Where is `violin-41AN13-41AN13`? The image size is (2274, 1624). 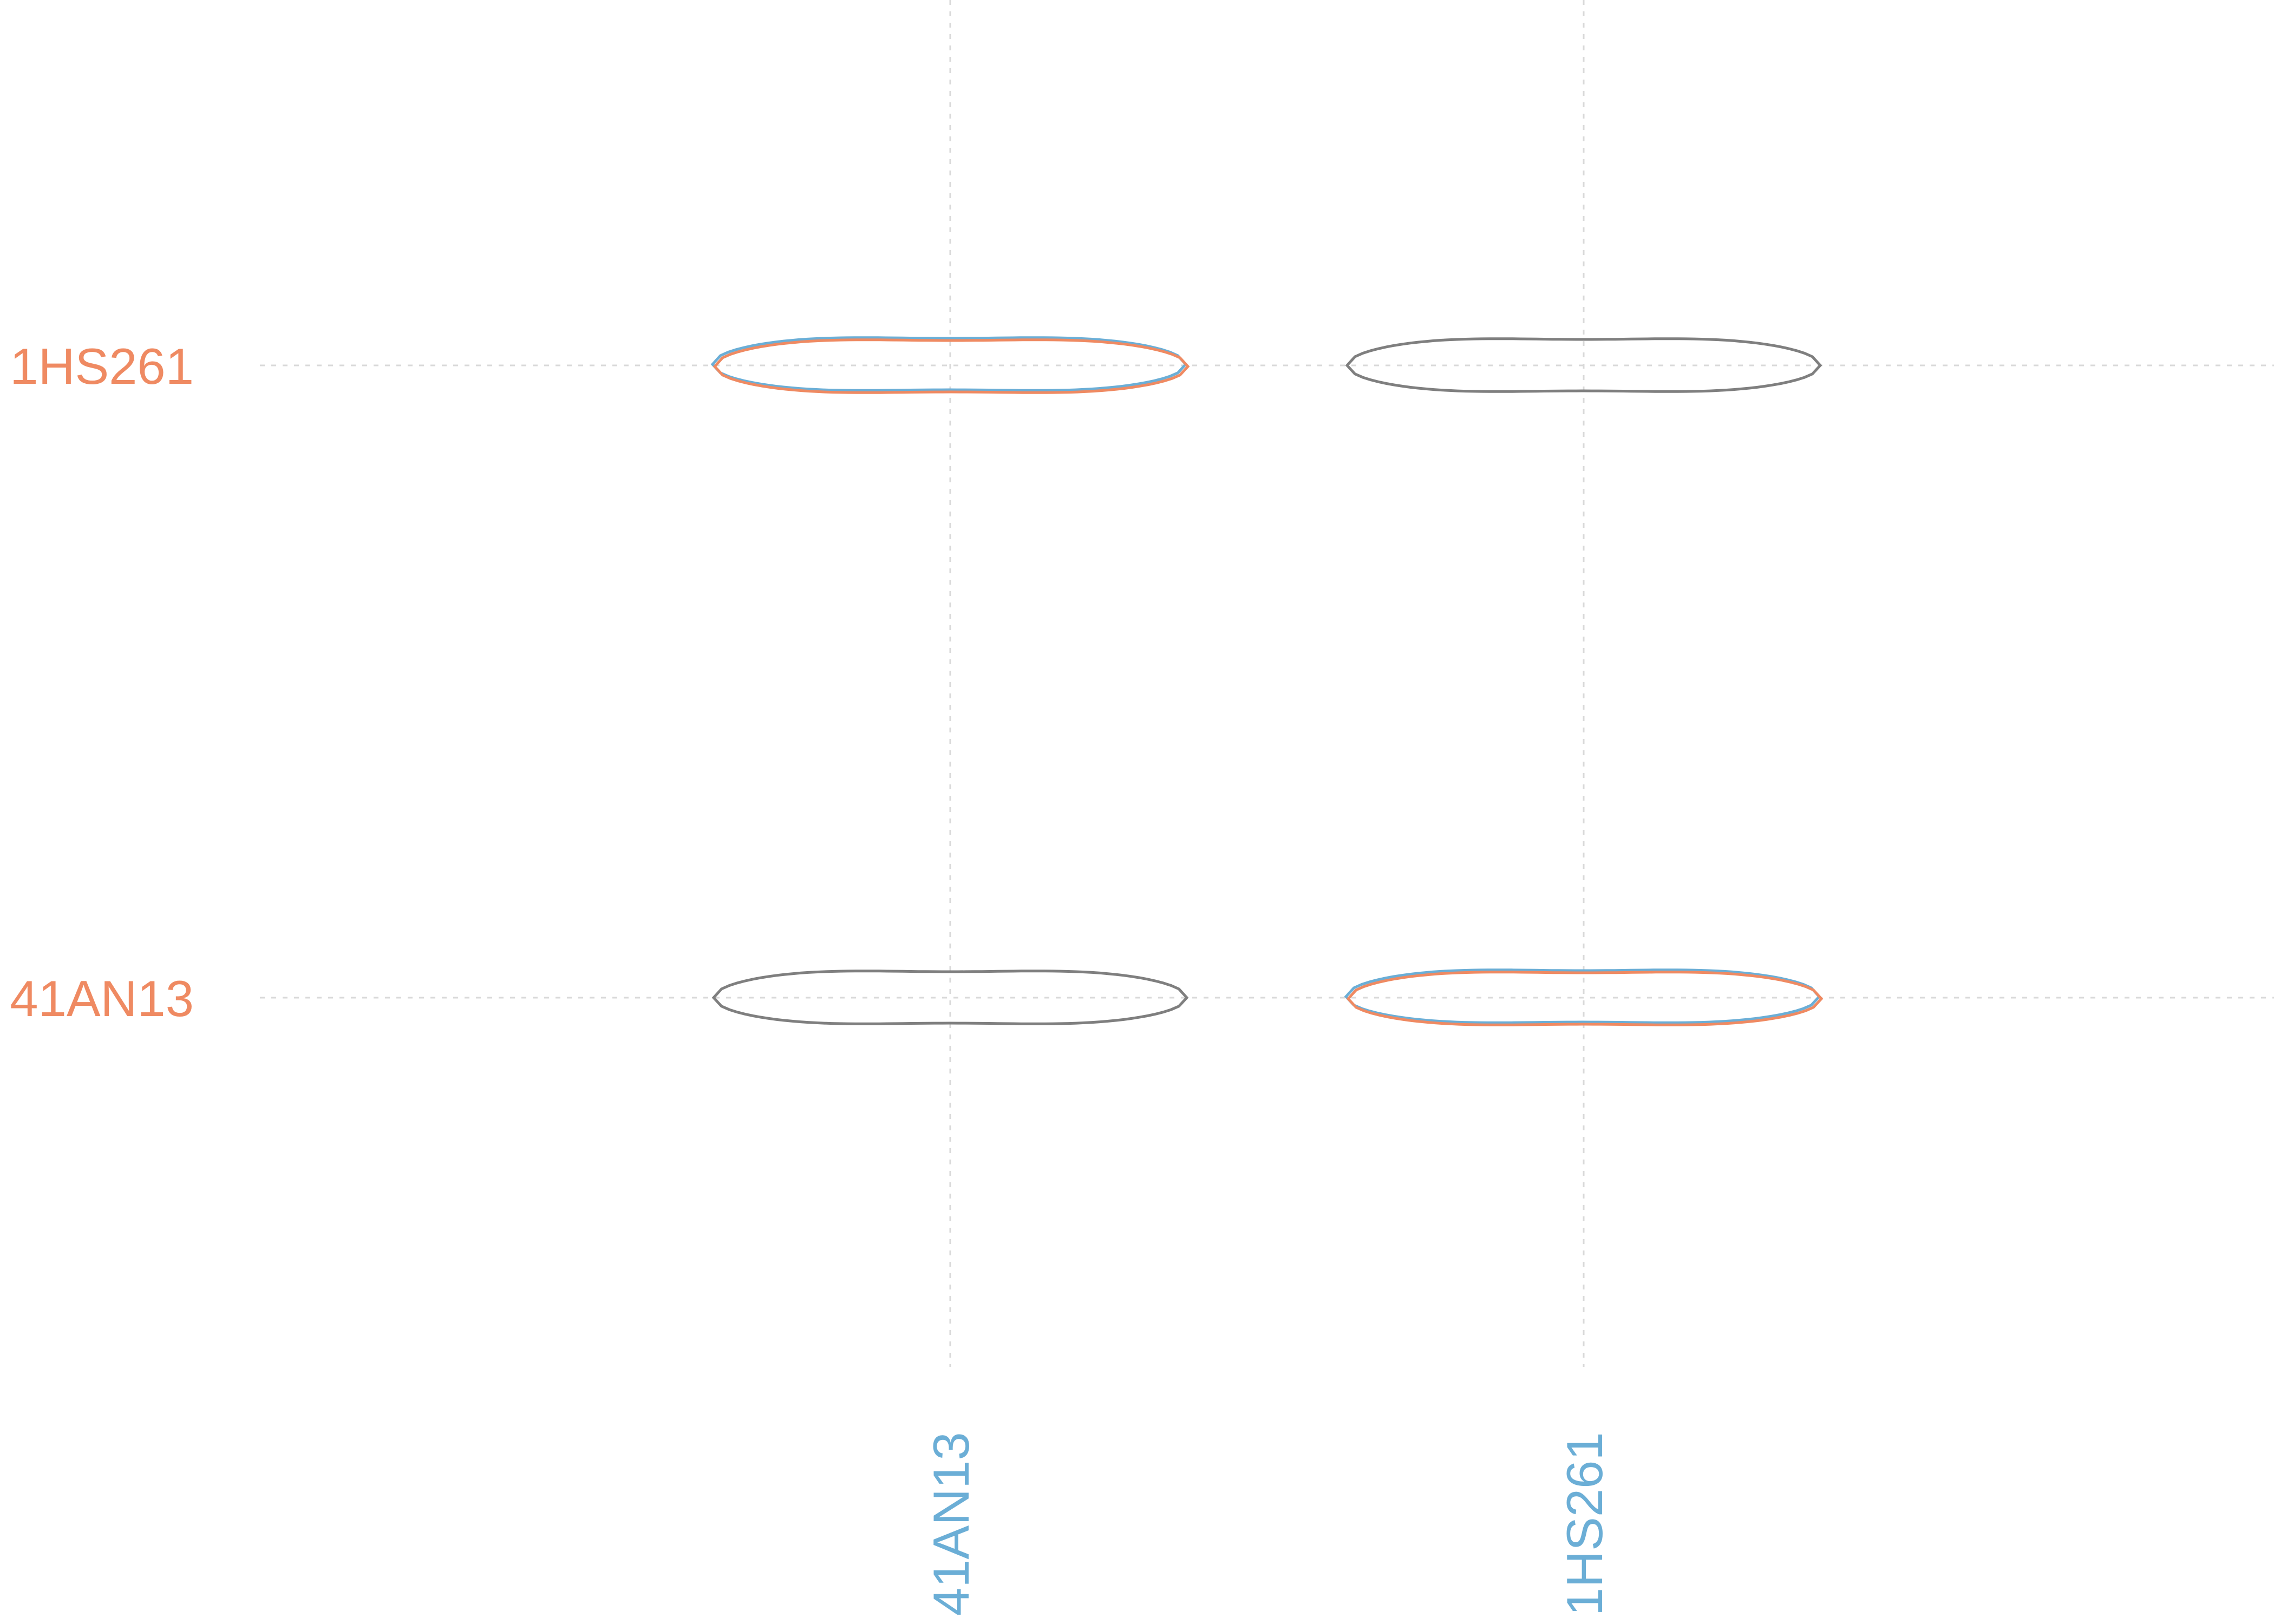 violin-41AN13-41AN13 is located at coordinates (950, 997).